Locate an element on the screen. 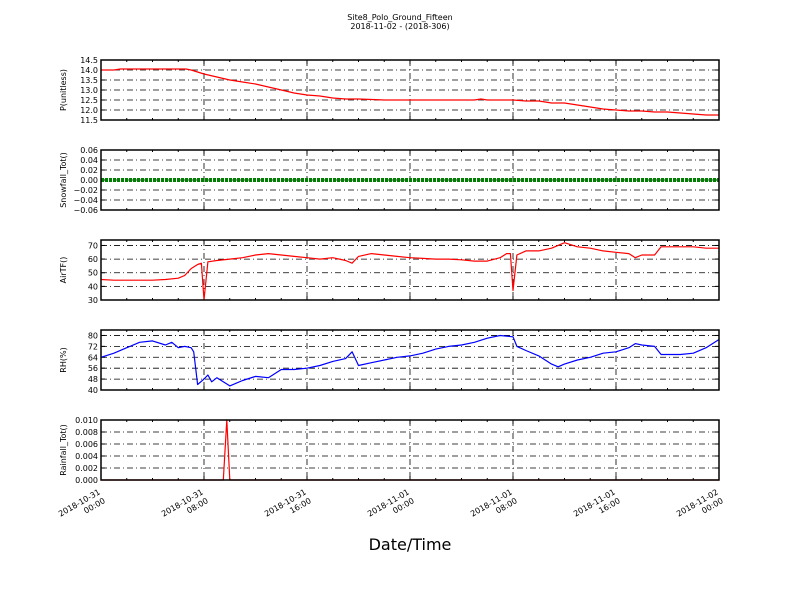 Image resolution: width=800 pixels, height=604 pixels. y-tick-label: 0.06 is located at coordinates (89, 150).